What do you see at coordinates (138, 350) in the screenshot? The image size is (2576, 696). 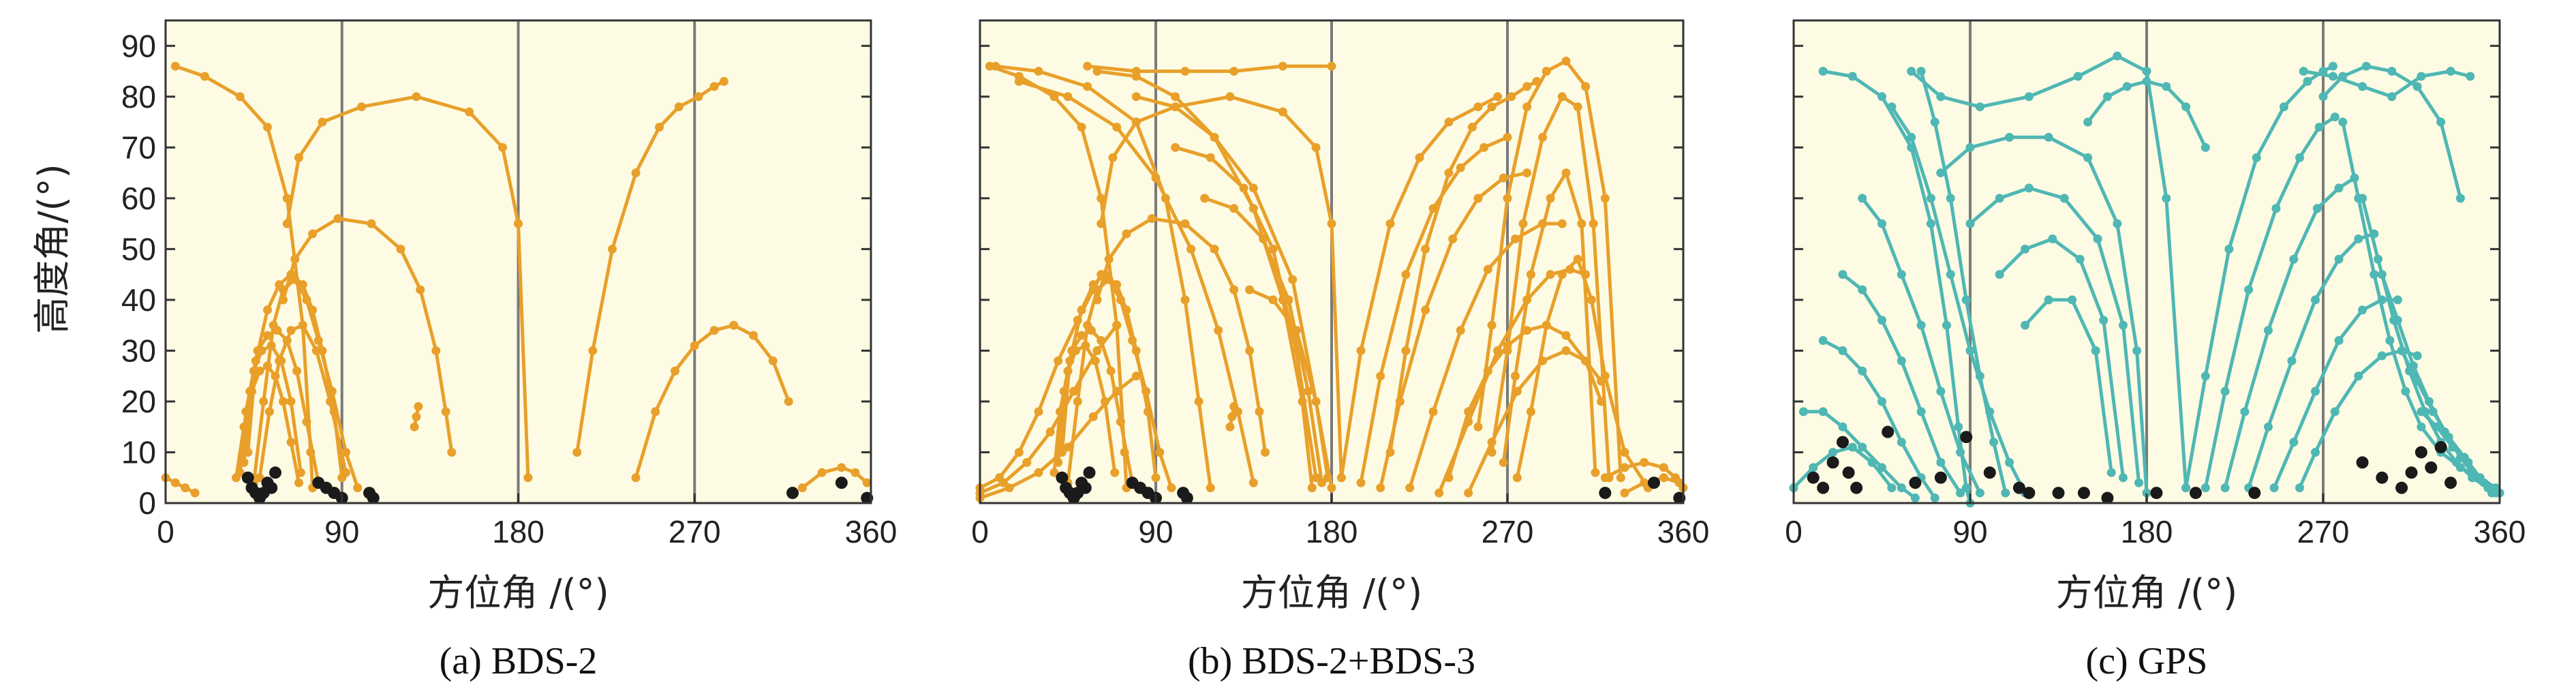 I see `y-tick-label: 30` at bounding box center [138, 350].